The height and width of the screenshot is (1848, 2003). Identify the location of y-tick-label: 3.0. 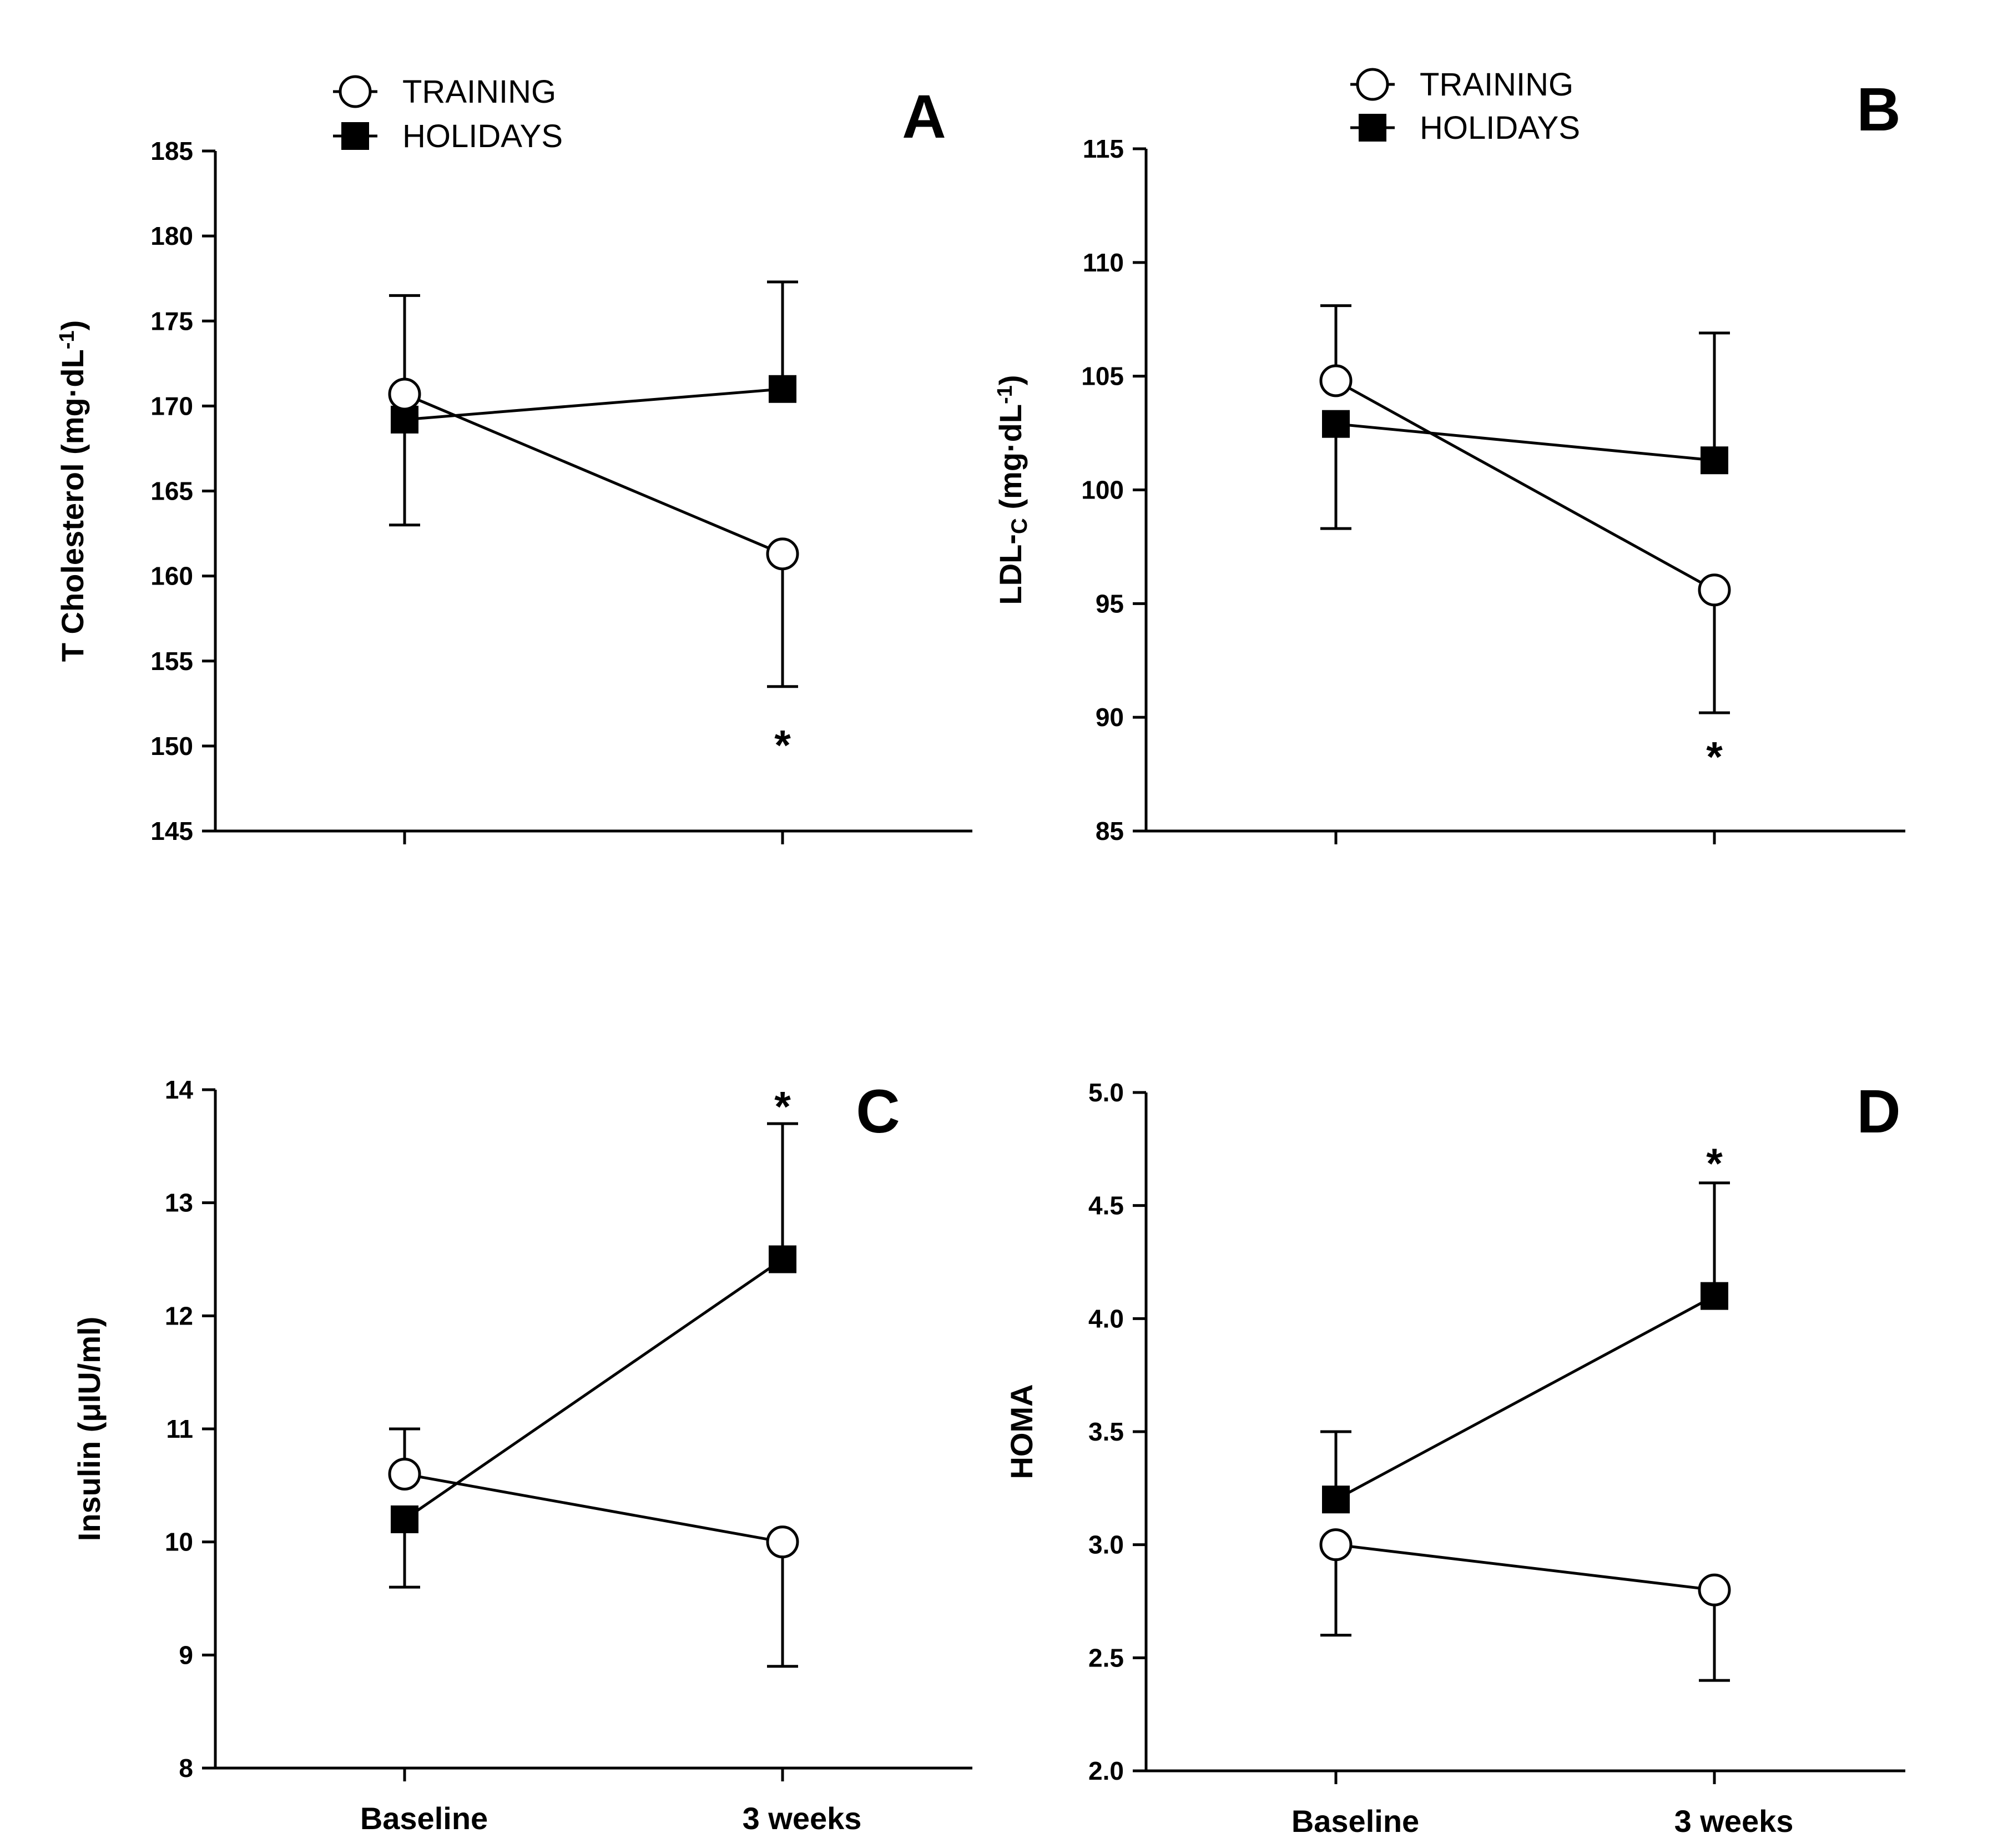
(1106, 1544).